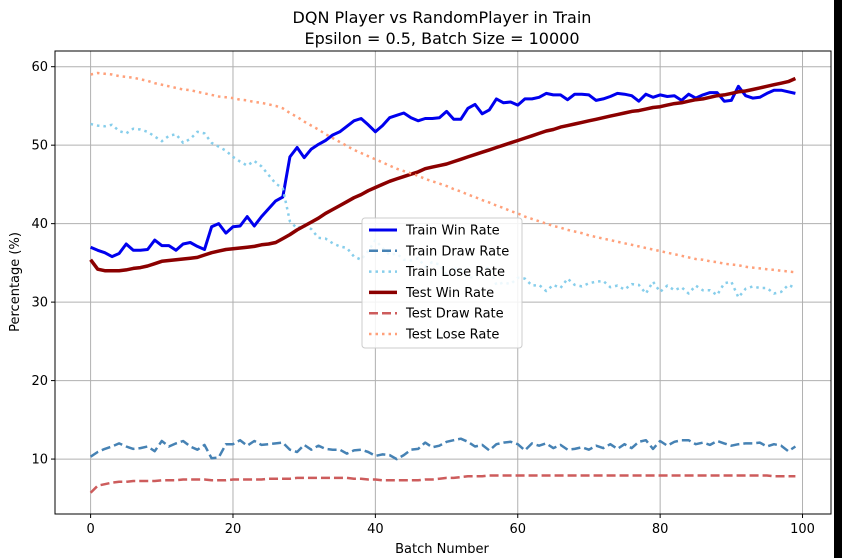 The image size is (842, 558). I want to click on legend-label-train-lose-rate: Train Lose Rate, so click(455, 272).